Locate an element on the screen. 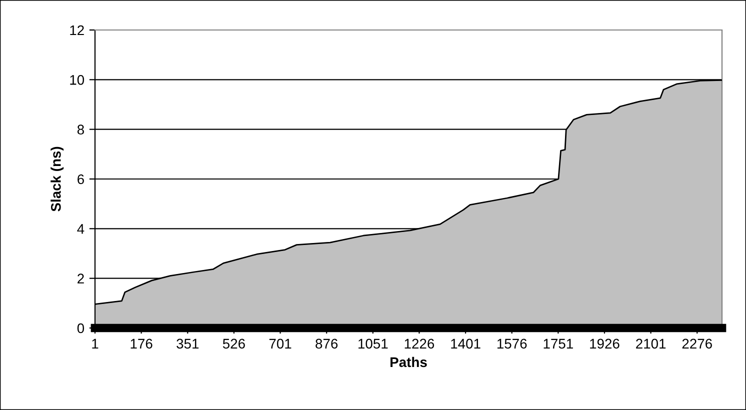 This screenshot has width=746, height=410. x-tick-label: 526 is located at coordinates (233, 343).